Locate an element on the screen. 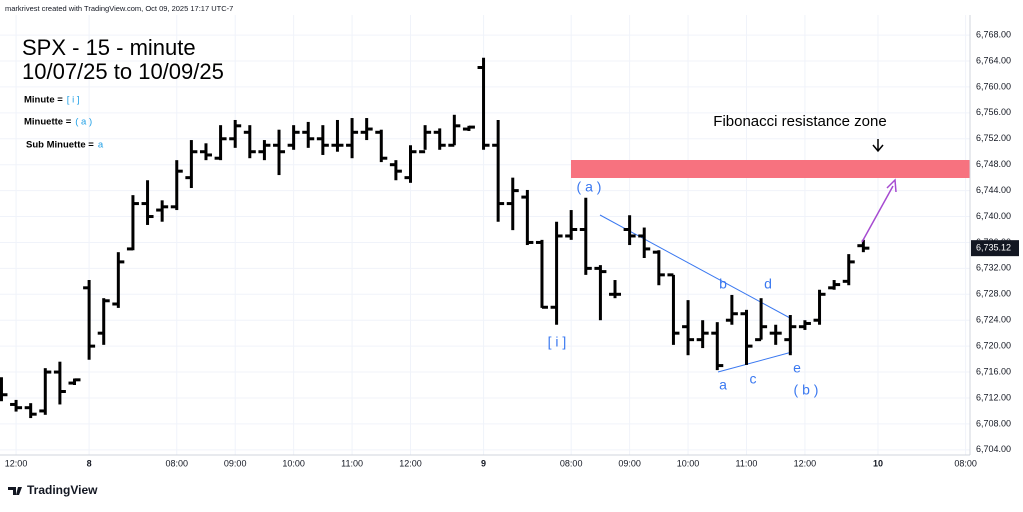  x-tick-label: 9 is located at coordinates (483, 463).